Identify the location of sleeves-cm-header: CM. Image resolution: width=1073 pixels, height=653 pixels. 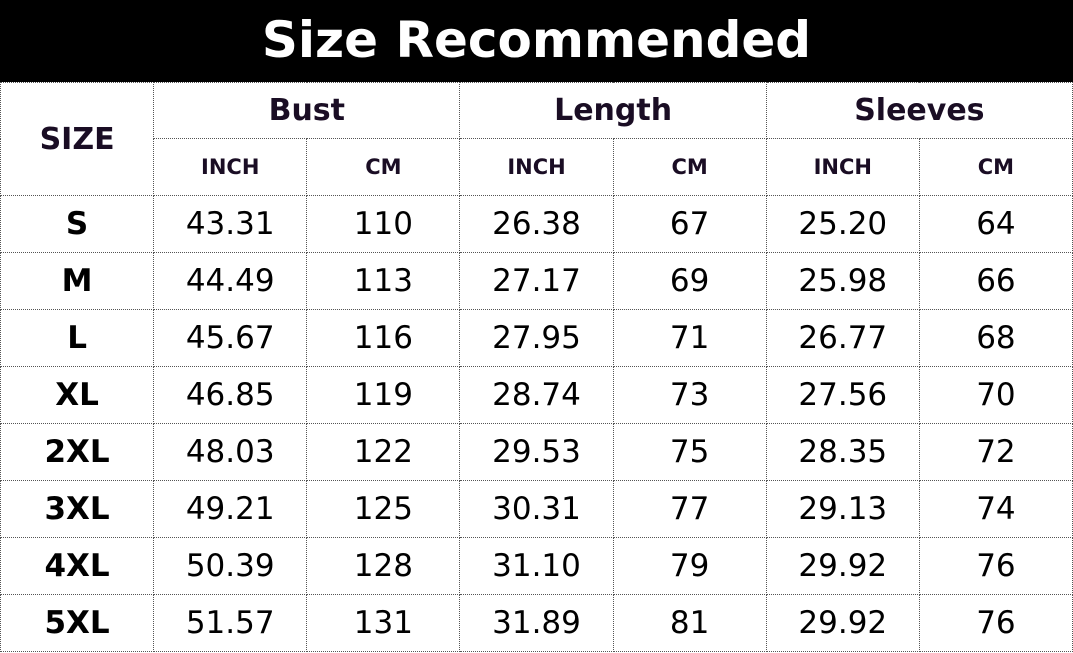
(995, 167).